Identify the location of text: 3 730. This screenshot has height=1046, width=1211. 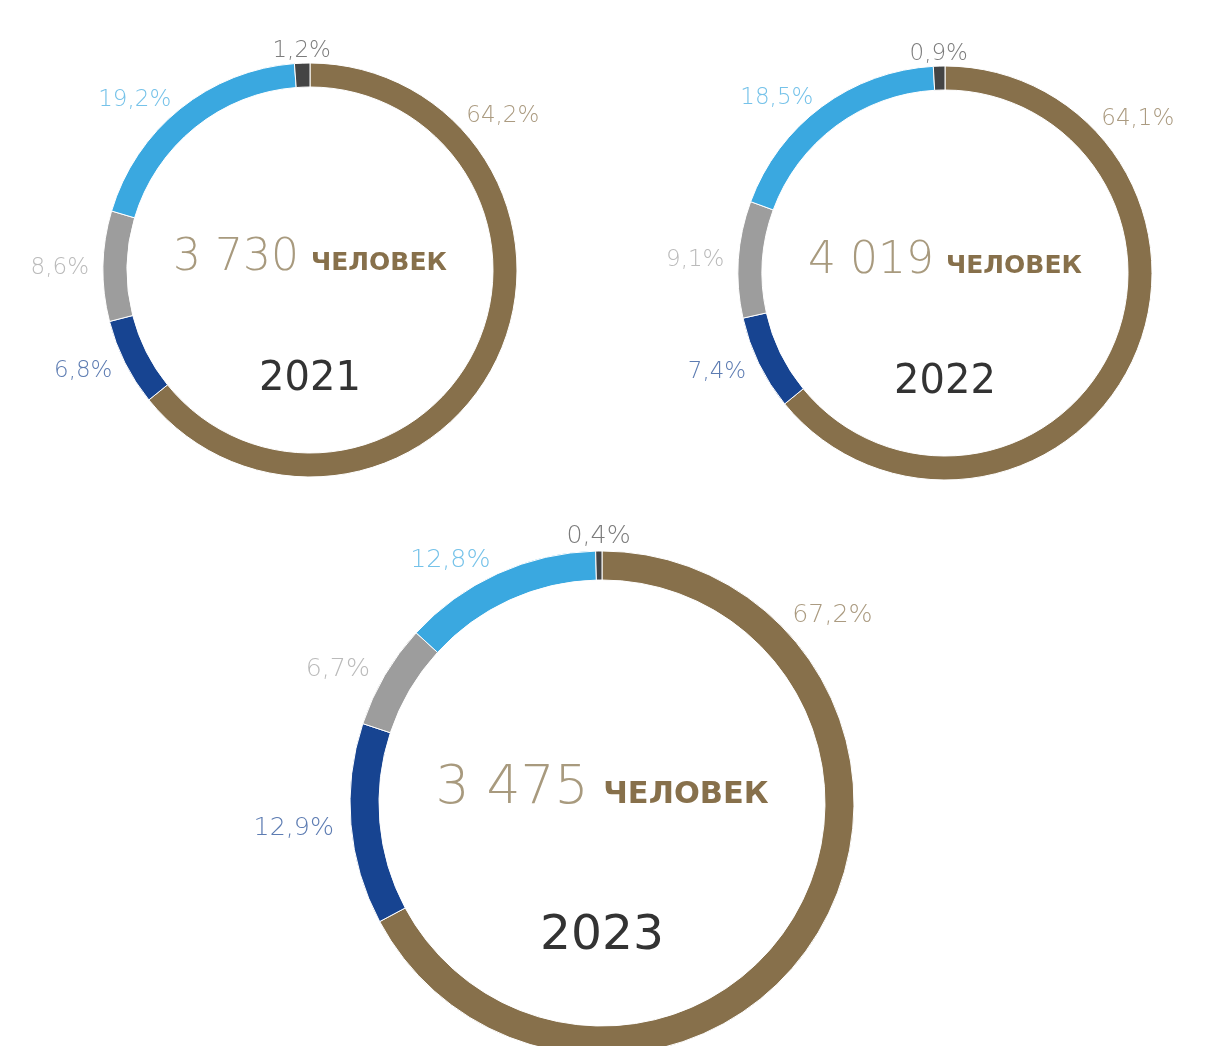
(236, 254).